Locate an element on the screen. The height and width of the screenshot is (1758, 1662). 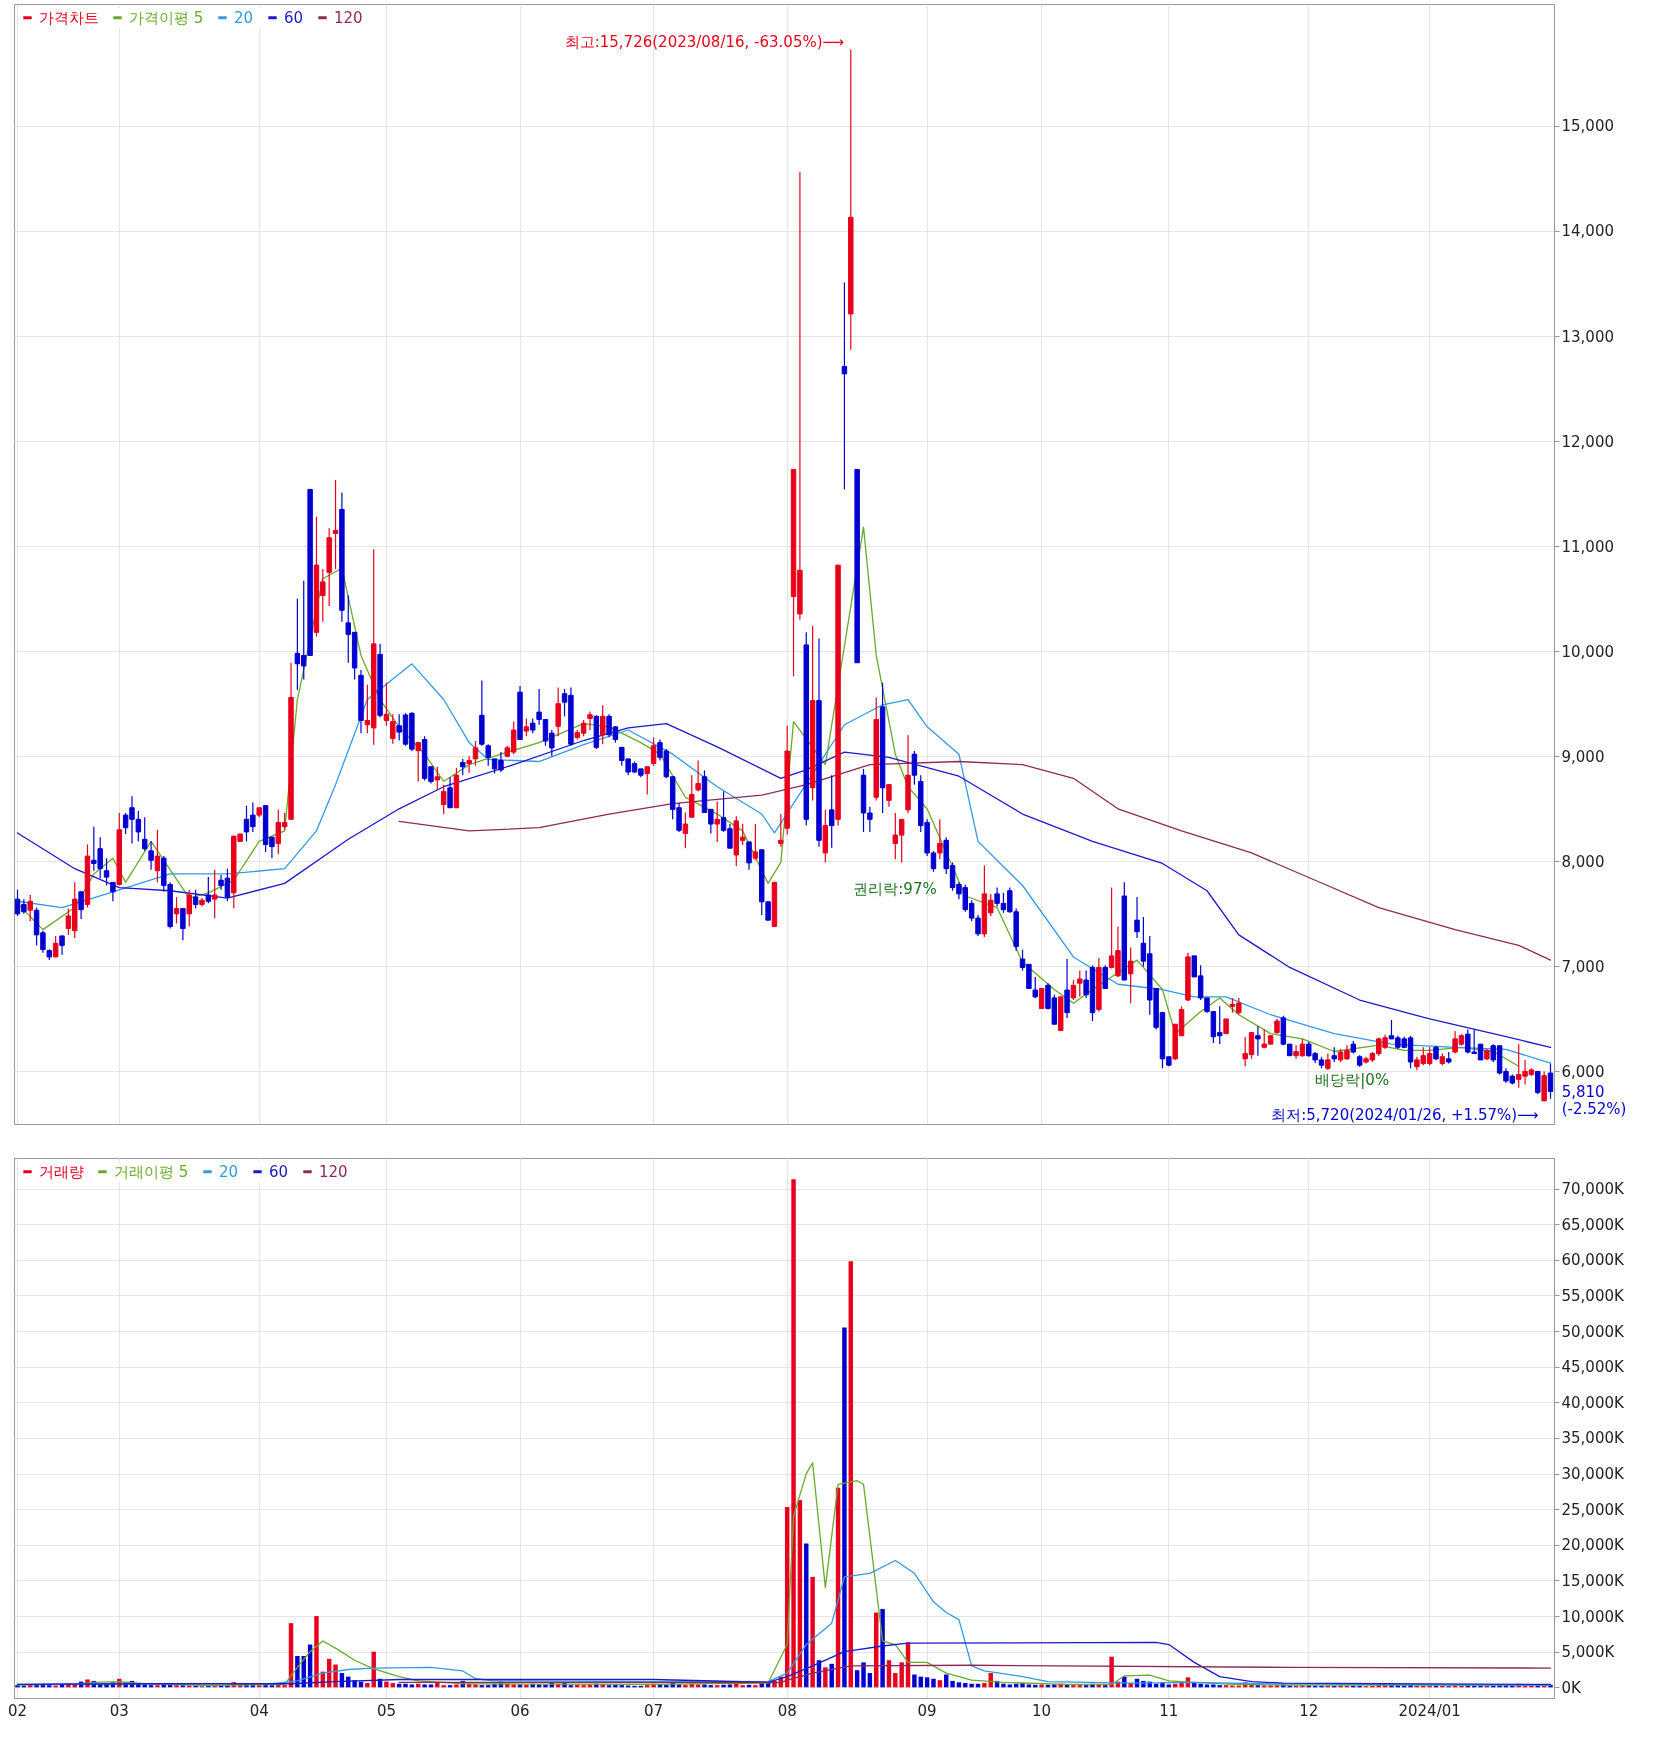
legend-label: 거래량 is located at coordinates (61, 1171).